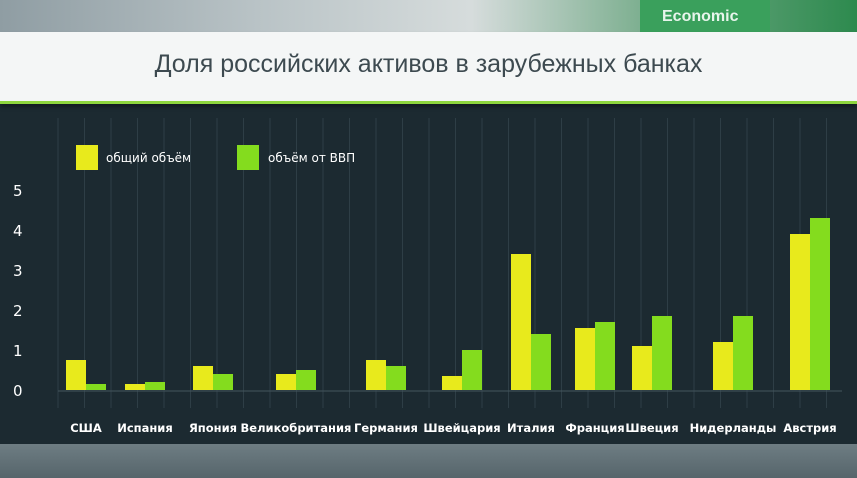 Image resolution: width=857 pixels, height=478 pixels. Describe the element at coordinates (651, 428) in the screenshot. I see `x-category-label: Швеция` at that location.